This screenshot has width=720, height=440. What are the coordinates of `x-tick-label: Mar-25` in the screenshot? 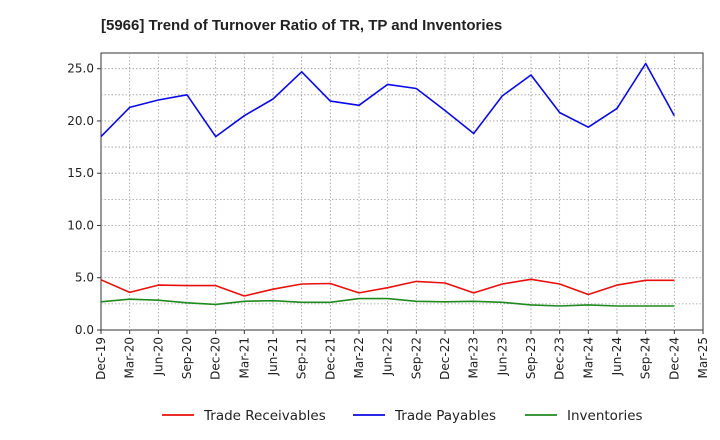 It's located at (703, 357).